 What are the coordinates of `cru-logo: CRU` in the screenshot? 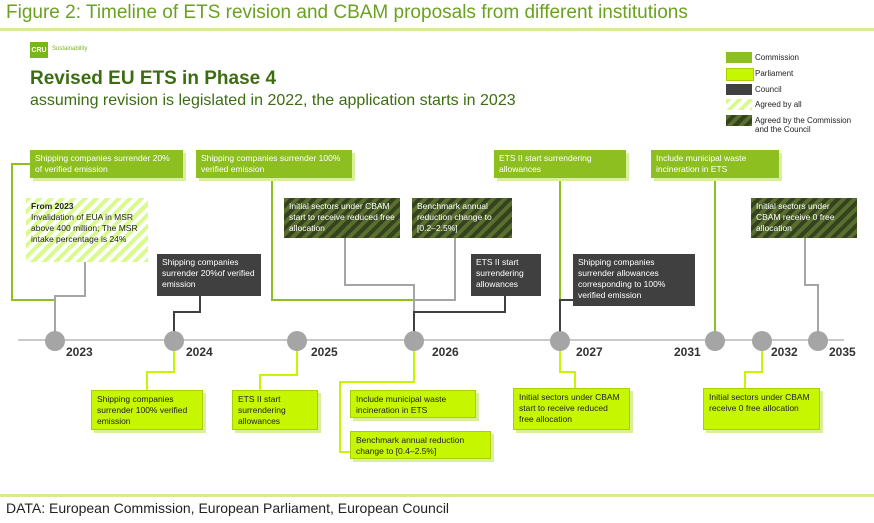 It's located at (39, 50).